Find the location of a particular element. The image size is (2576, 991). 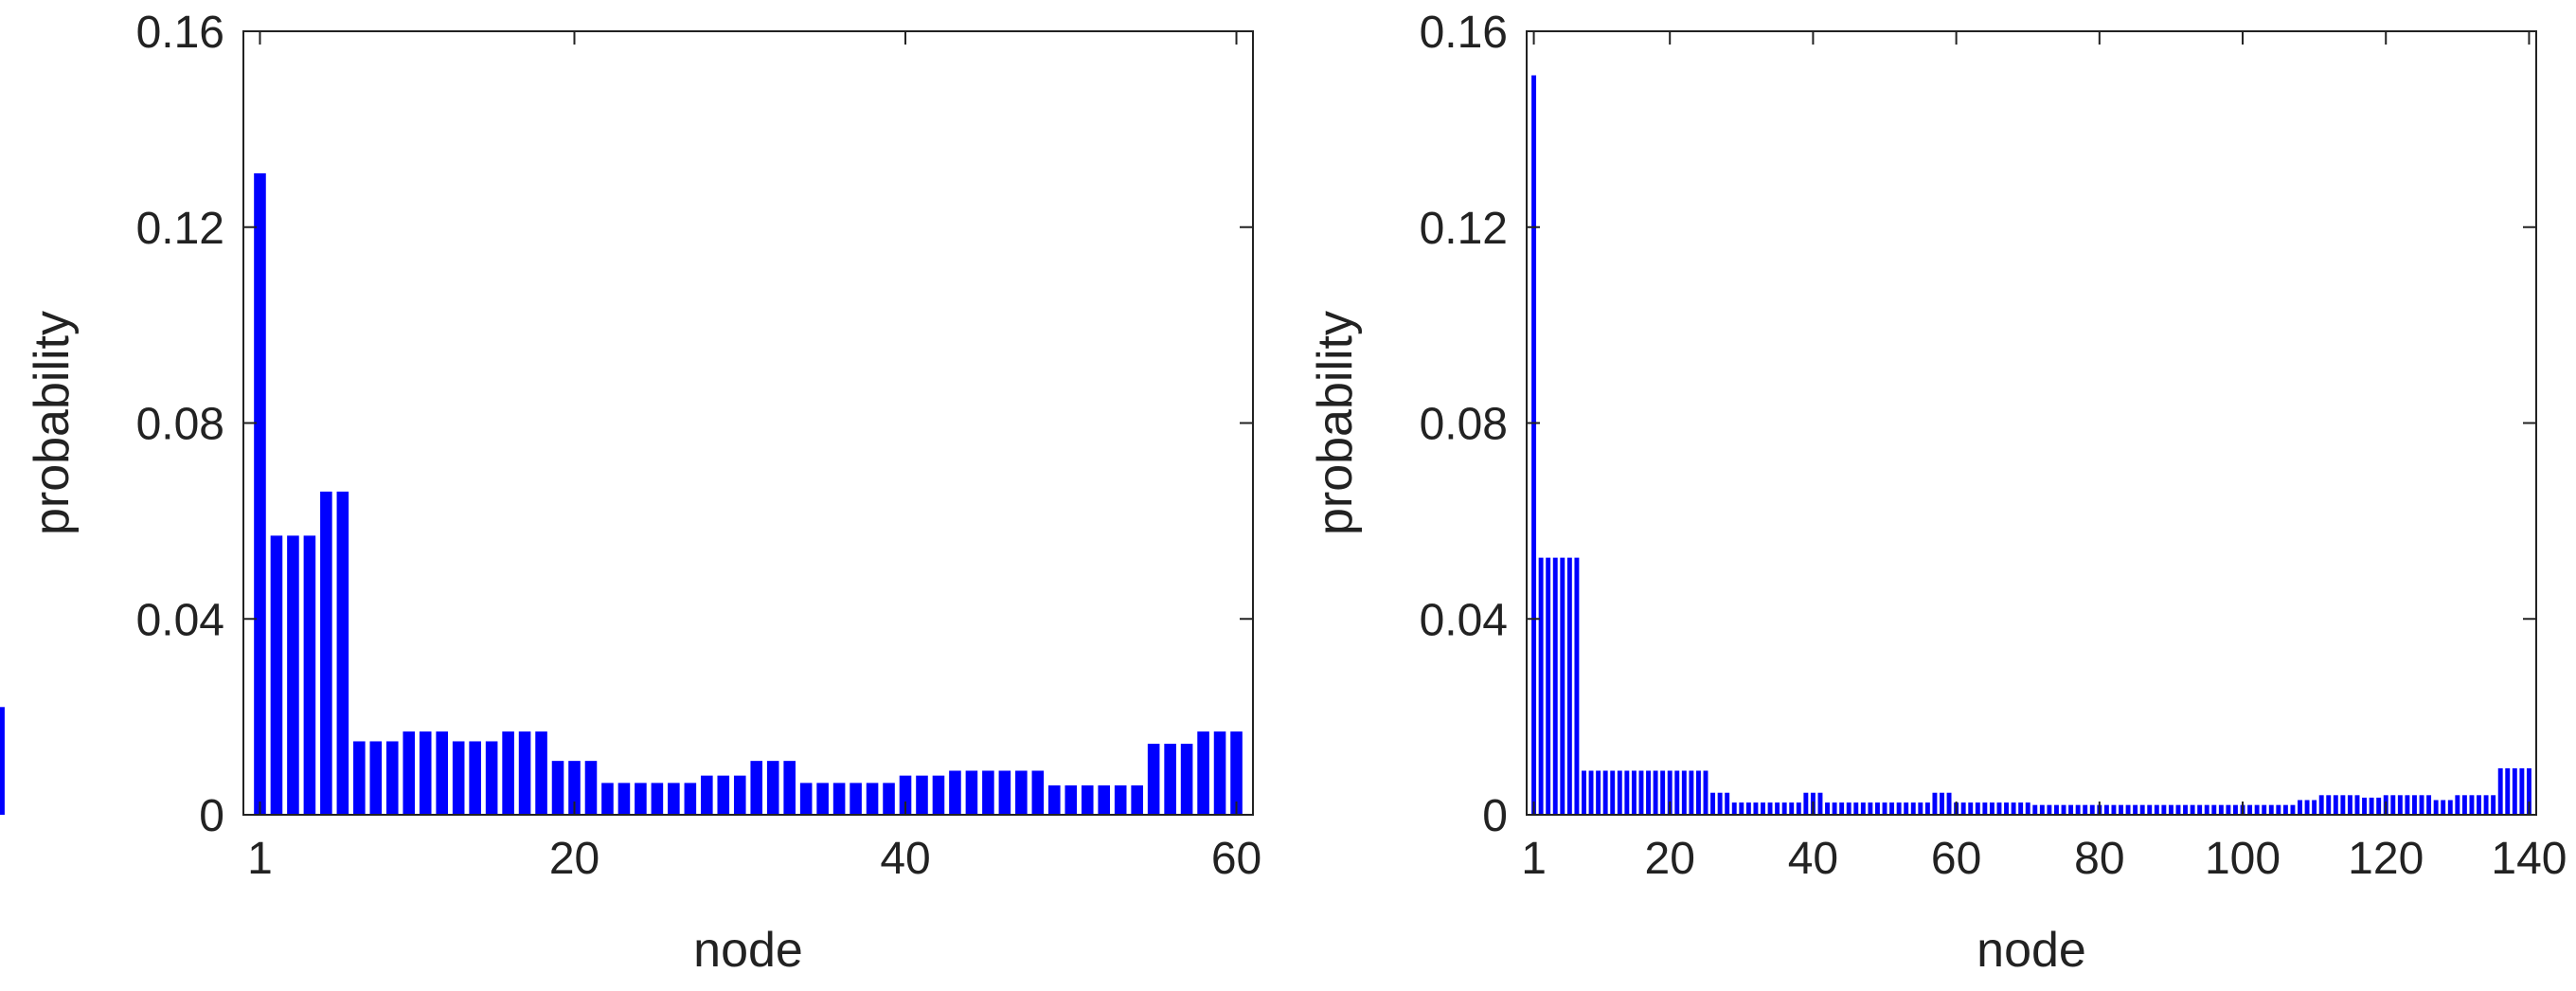

x-tick-label: 40 is located at coordinates (1813, 859).